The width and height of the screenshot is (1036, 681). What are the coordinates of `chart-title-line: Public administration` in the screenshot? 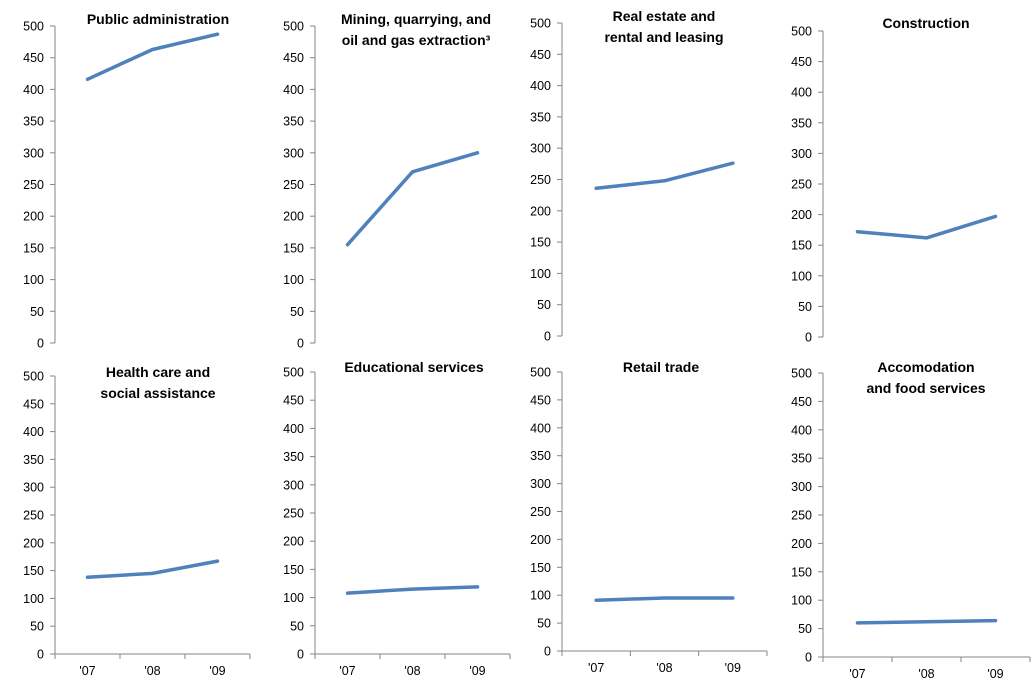 It's located at (158, 19).